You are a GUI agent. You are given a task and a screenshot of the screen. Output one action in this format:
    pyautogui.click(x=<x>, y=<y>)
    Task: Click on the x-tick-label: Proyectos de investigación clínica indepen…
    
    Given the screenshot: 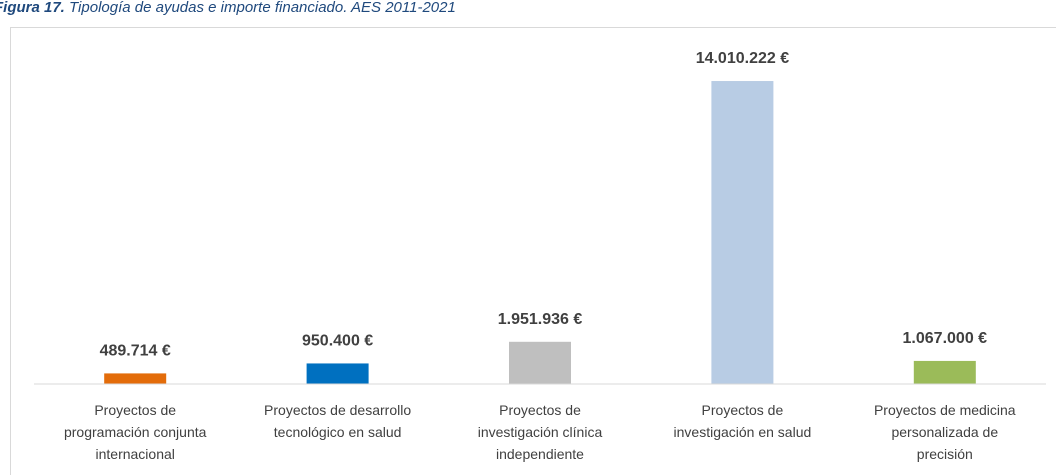 What is the action you would take?
    pyautogui.click(x=540, y=432)
    